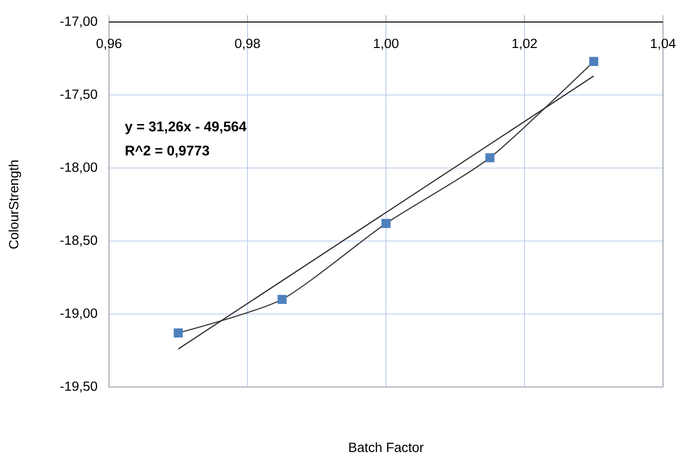  Describe the element at coordinates (79, 95) in the screenshot. I see `y-tick-label: -17,50` at that location.